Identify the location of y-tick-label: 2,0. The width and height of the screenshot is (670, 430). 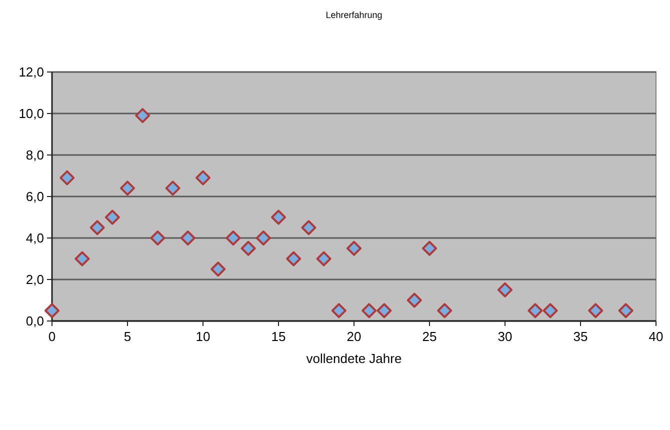
(35, 280).